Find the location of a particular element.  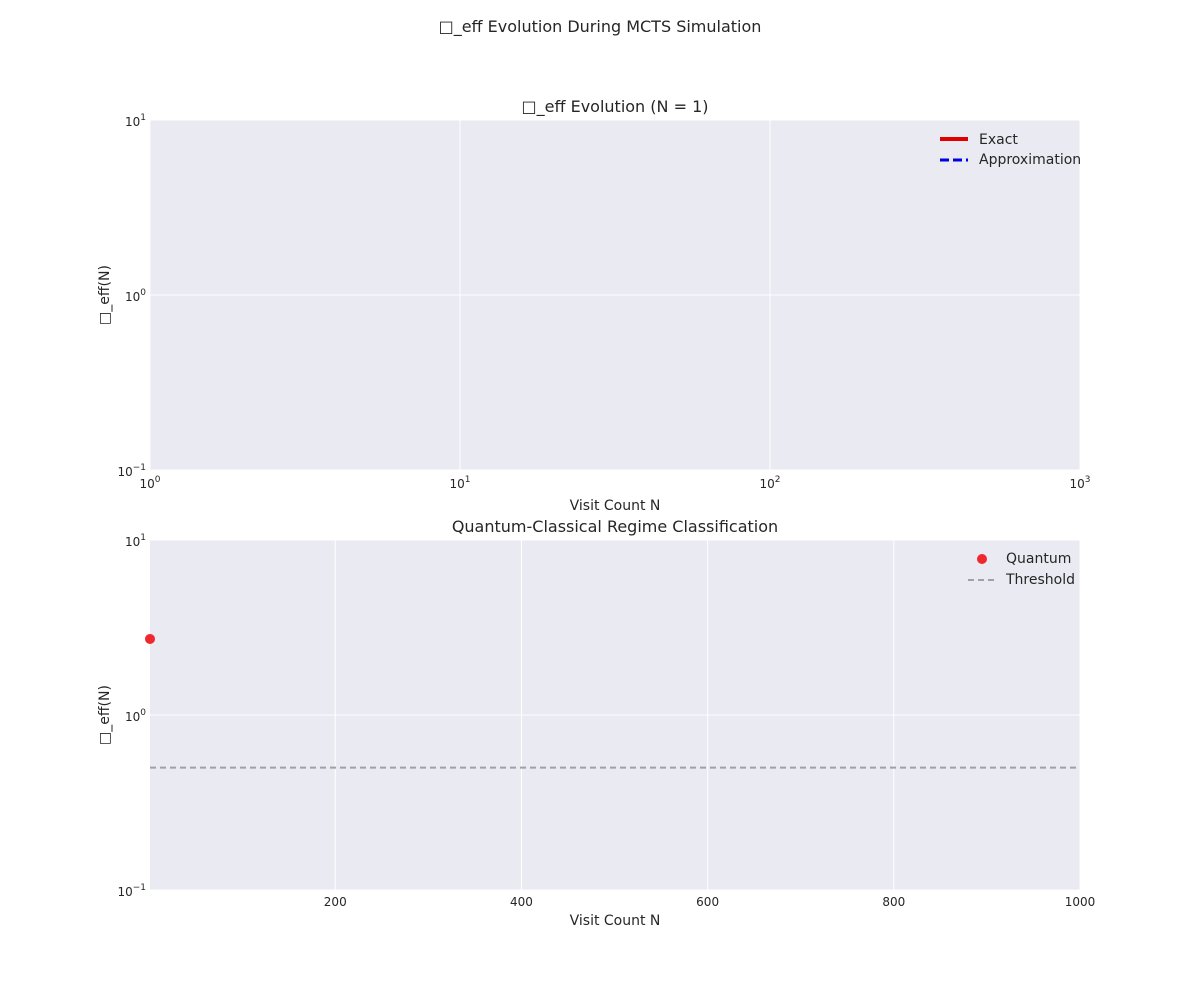

x-tick-label: 10³ is located at coordinates (1079, 483).